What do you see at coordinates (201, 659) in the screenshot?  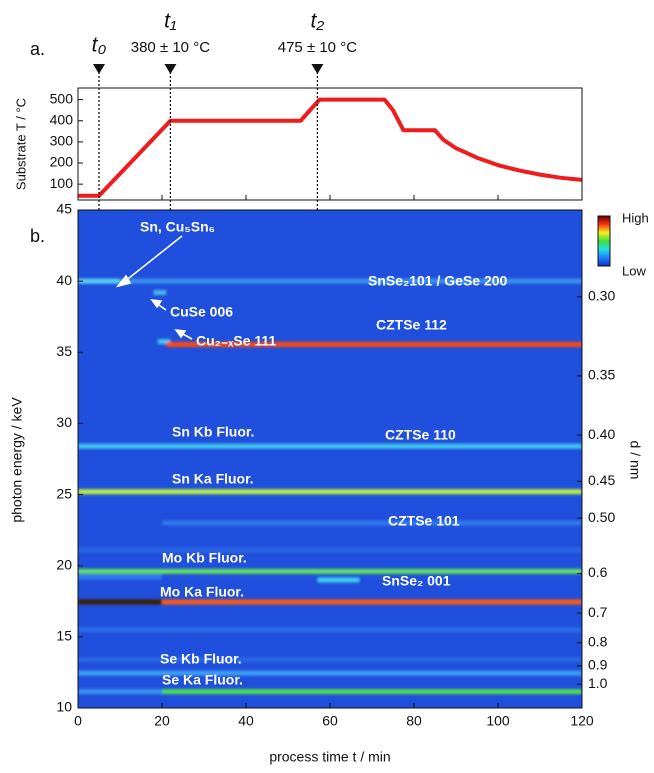 I see `annotation: Se Kb Fluor.` at bounding box center [201, 659].